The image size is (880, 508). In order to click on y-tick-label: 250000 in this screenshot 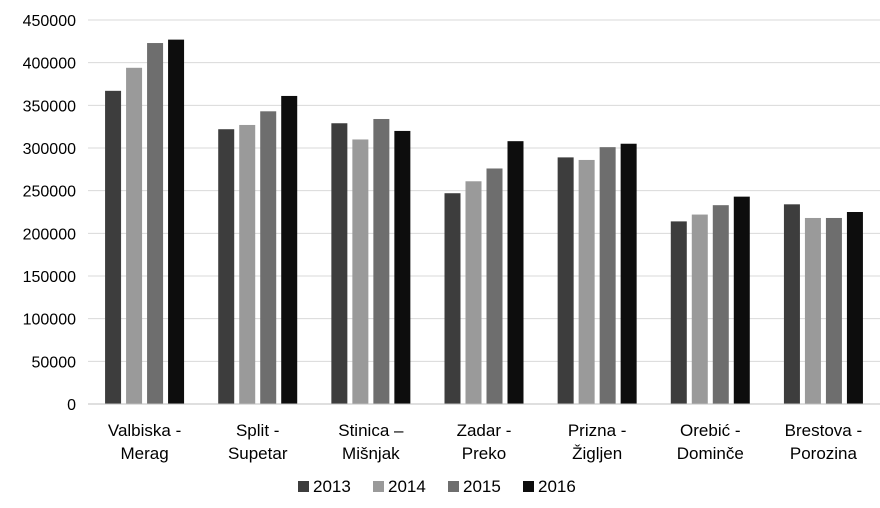, I will do `click(49, 192)`.